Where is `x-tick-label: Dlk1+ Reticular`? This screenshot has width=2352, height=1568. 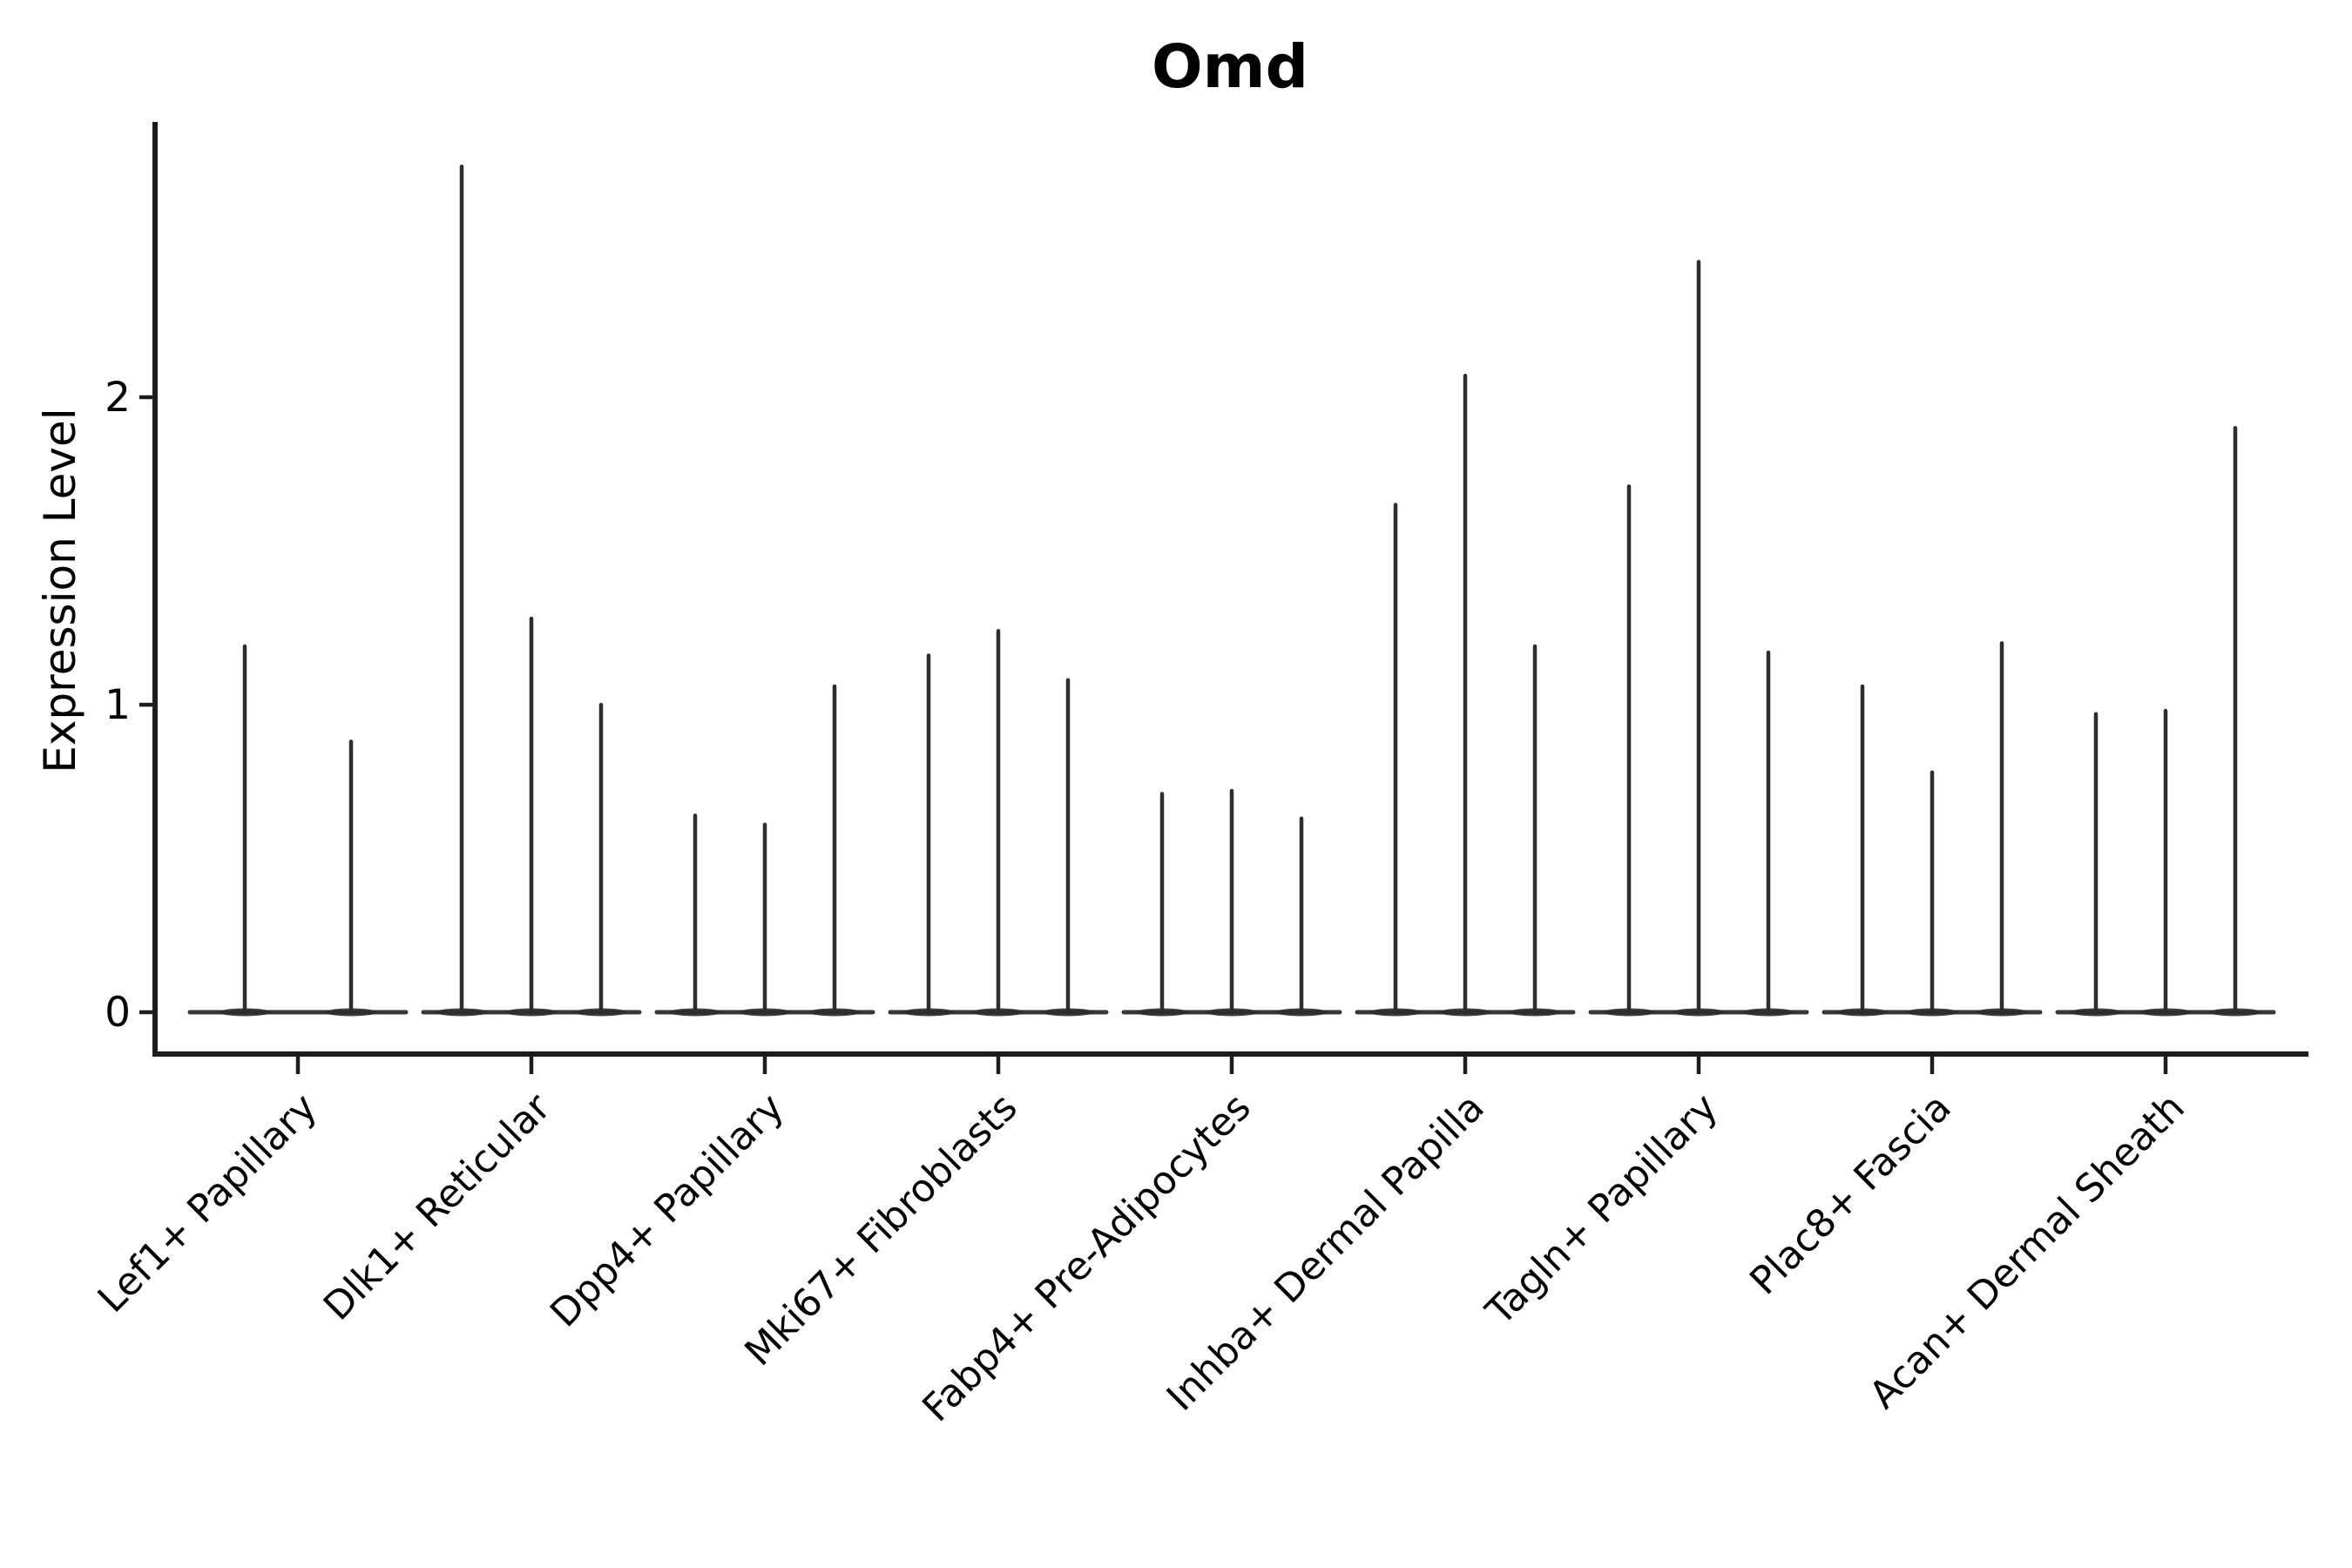
x-tick-label: Dlk1+ Reticular is located at coordinates (437, 1207).